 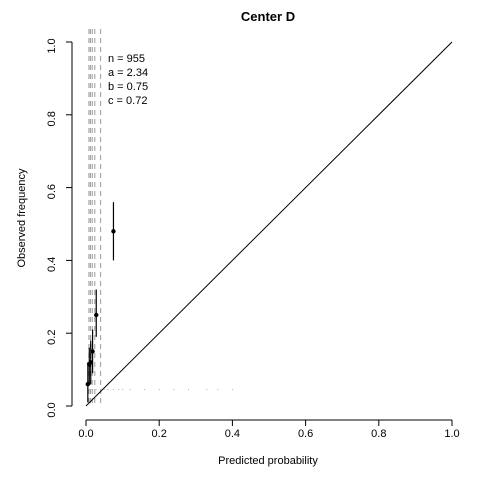 What do you see at coordinates (232, 434) in the screenshot?
I see `x-tick-label: 0.4` at bounding box center [232, 434].